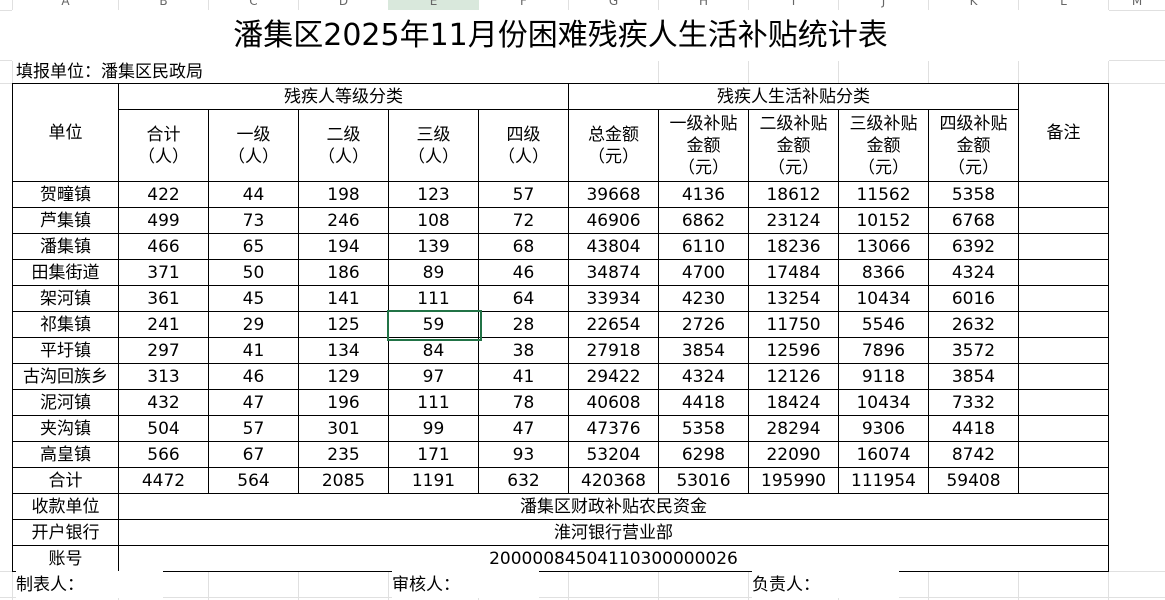 This screenshot has height=600, width=1165. What do you see at coordinates (613, 272) in the screenshot?
I see `cell: 34874` at bounding box center [613, 272].